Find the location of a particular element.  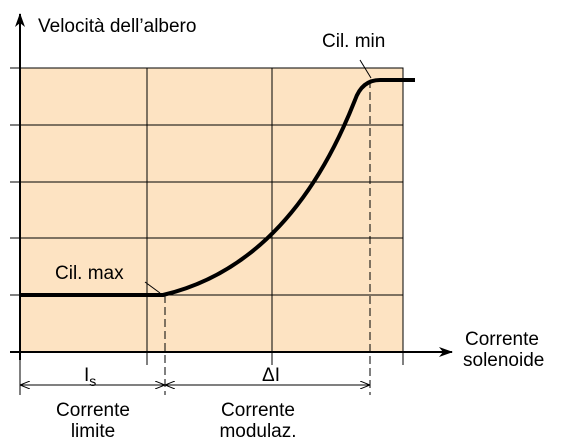

y-axis-label: Velocità dell’albero is located at coordinates (117, 26).